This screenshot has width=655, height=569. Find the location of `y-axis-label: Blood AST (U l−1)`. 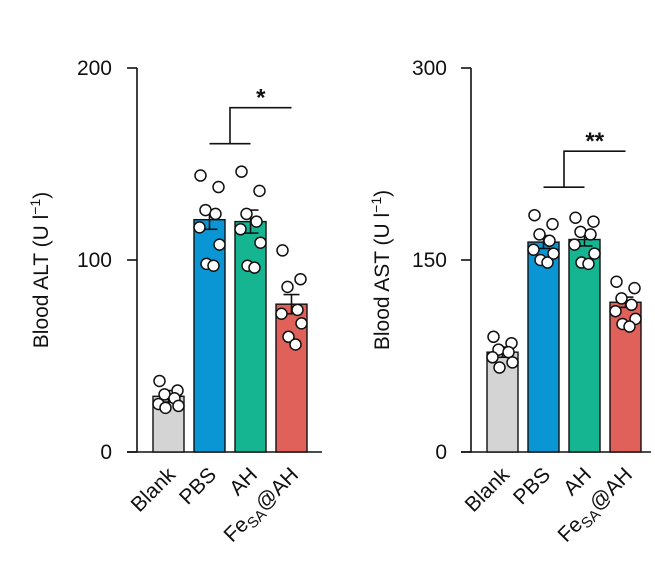

y-axis-label: Blood AST (U l−1) is located at coordinates (381, 270).